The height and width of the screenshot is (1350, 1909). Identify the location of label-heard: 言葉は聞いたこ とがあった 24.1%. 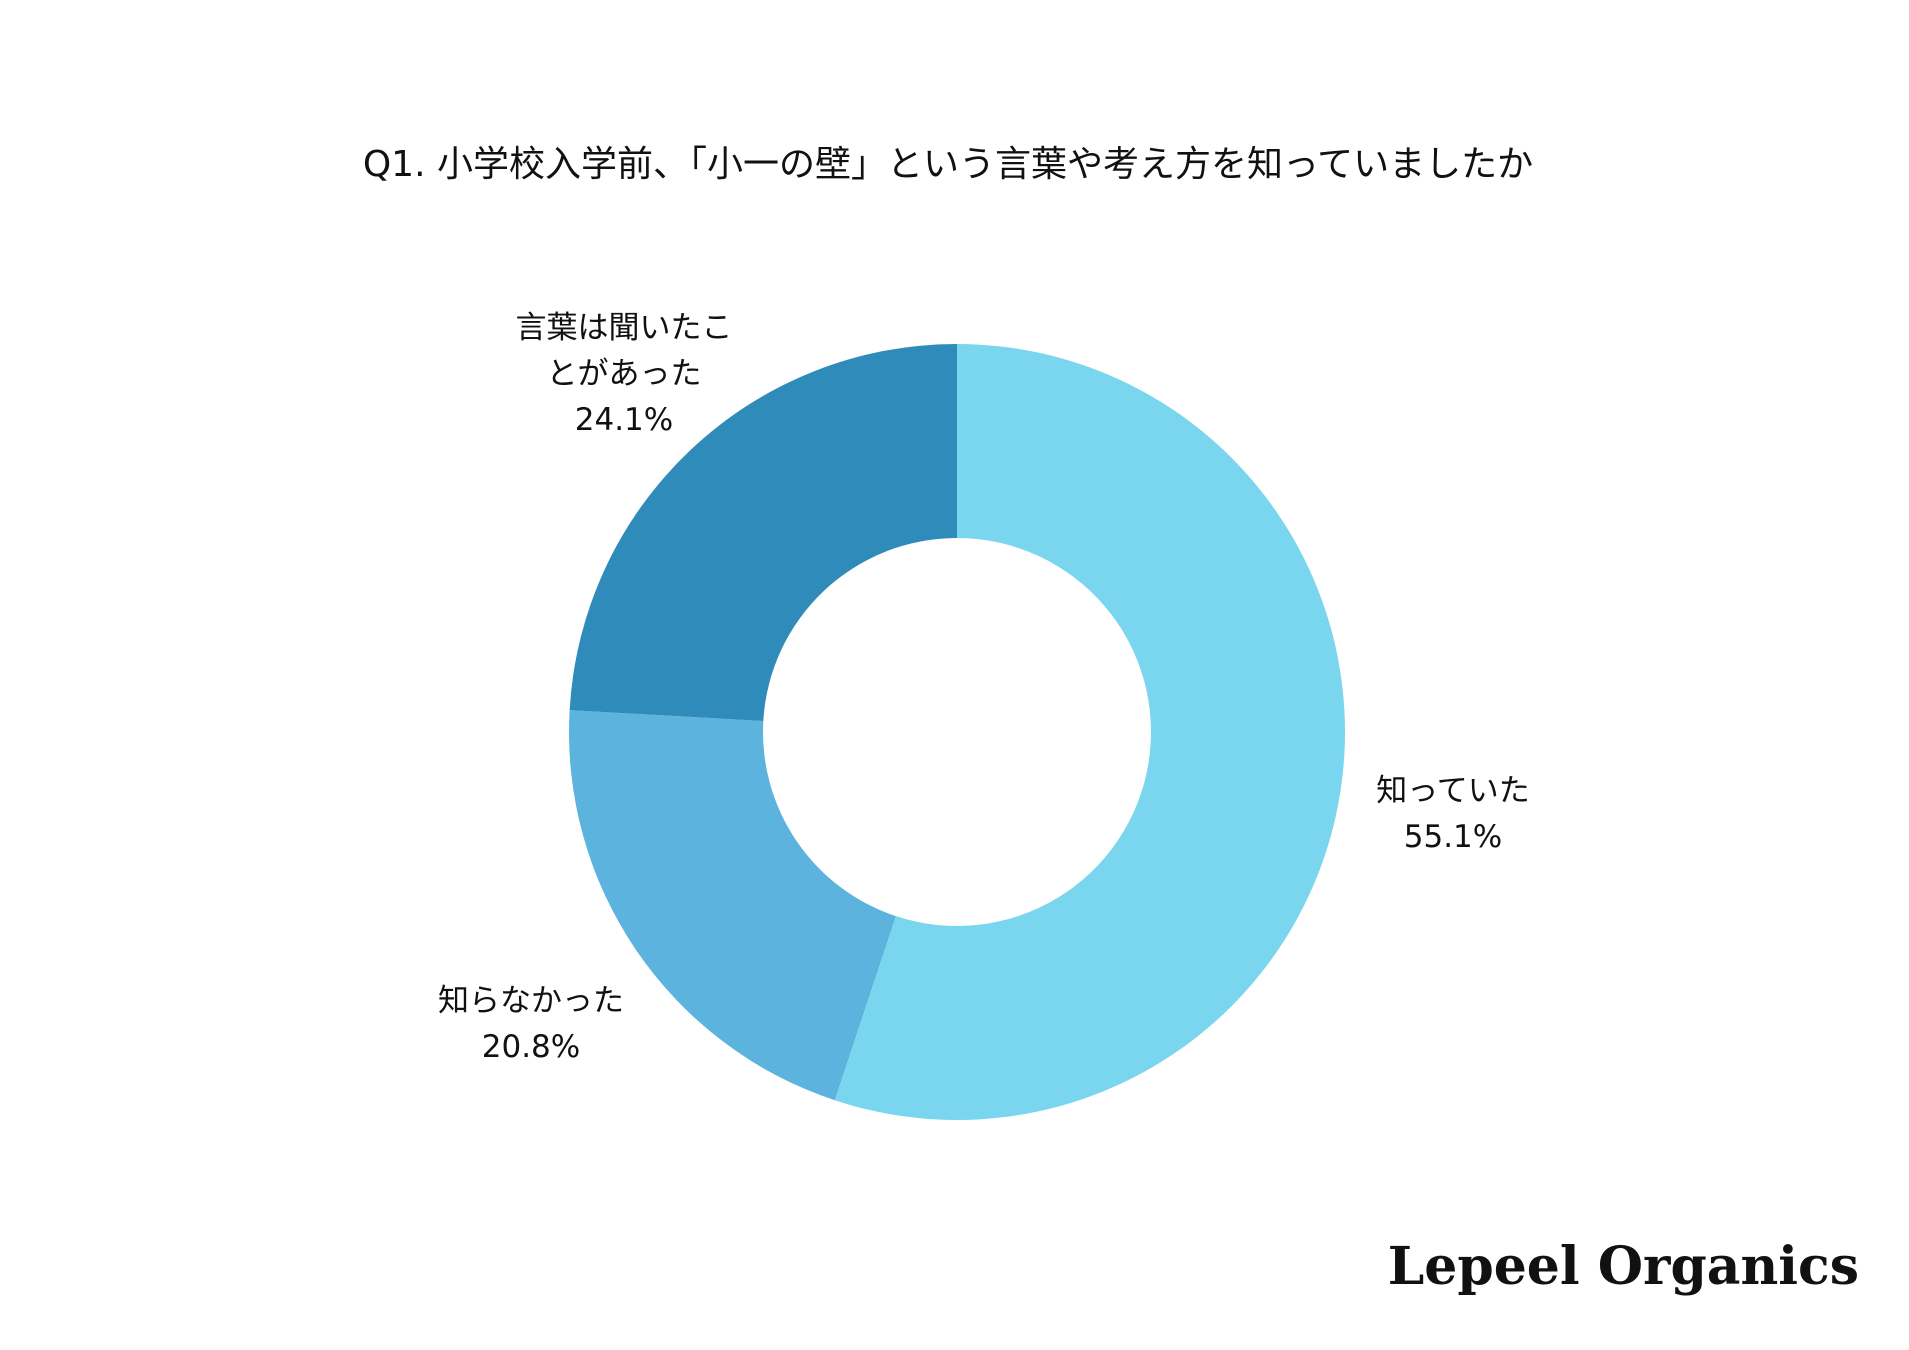
(624, 374).